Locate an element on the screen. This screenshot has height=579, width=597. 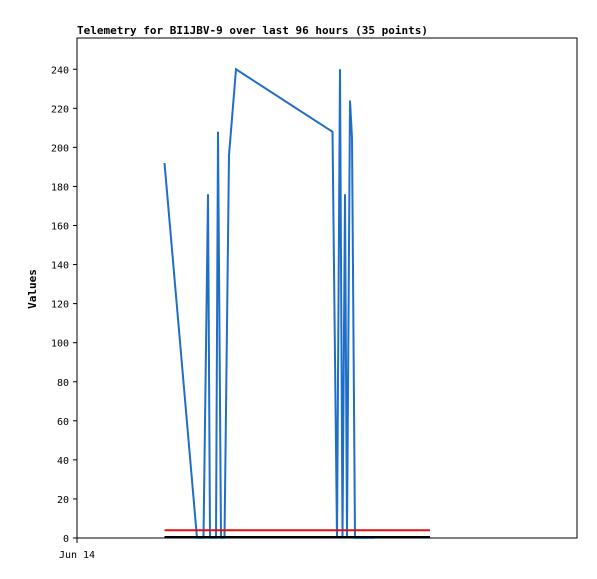
y-tick-label: 220 is located at coordinates (60, 109).